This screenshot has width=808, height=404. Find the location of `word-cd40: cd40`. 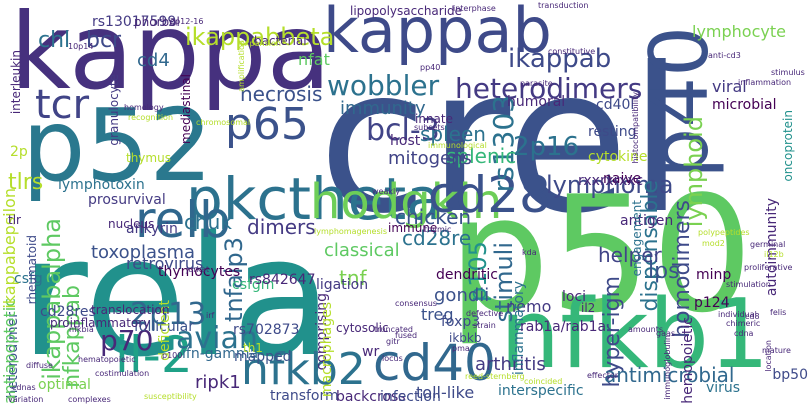

word-cd40: cd40 is located at coordinates (434, 363).